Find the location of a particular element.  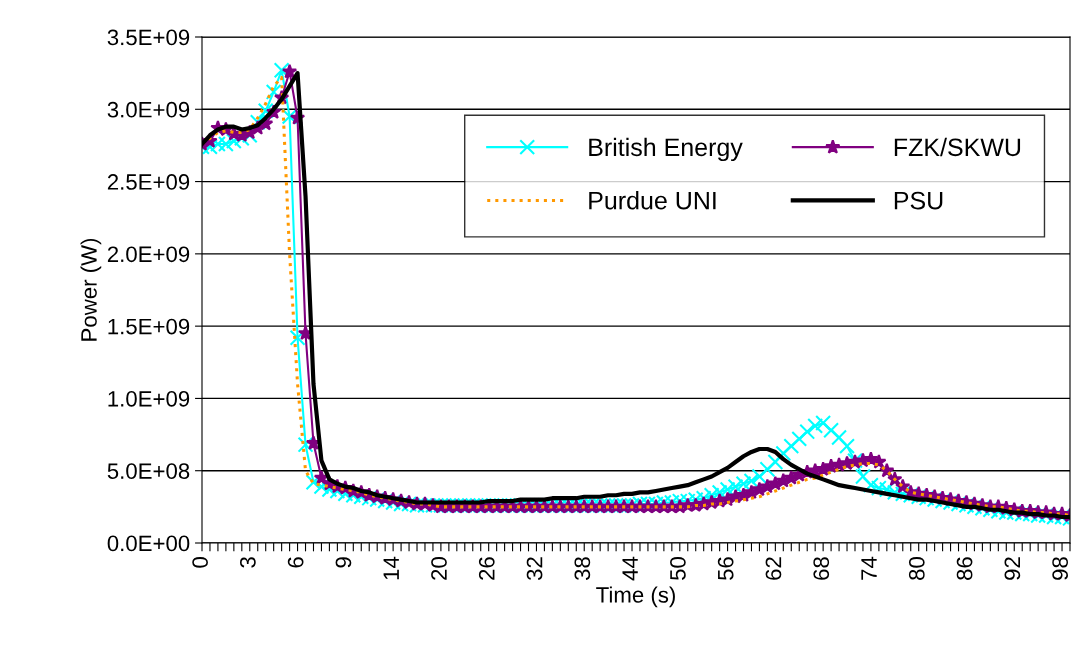

x-tick-label: 20 is located at coordinates (439, 568).